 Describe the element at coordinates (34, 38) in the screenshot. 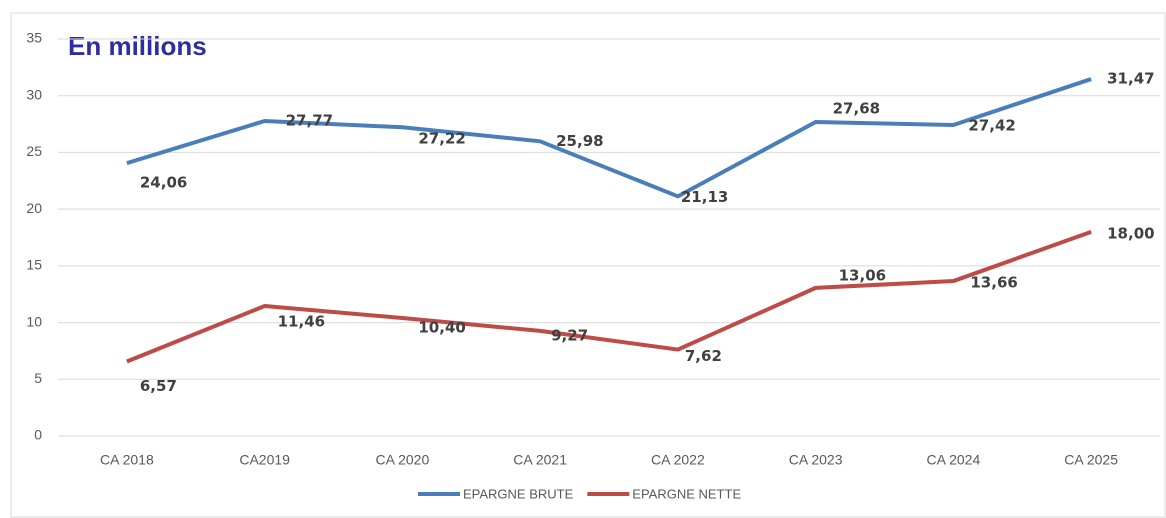

I see `y-tick-label: 35` at that location.